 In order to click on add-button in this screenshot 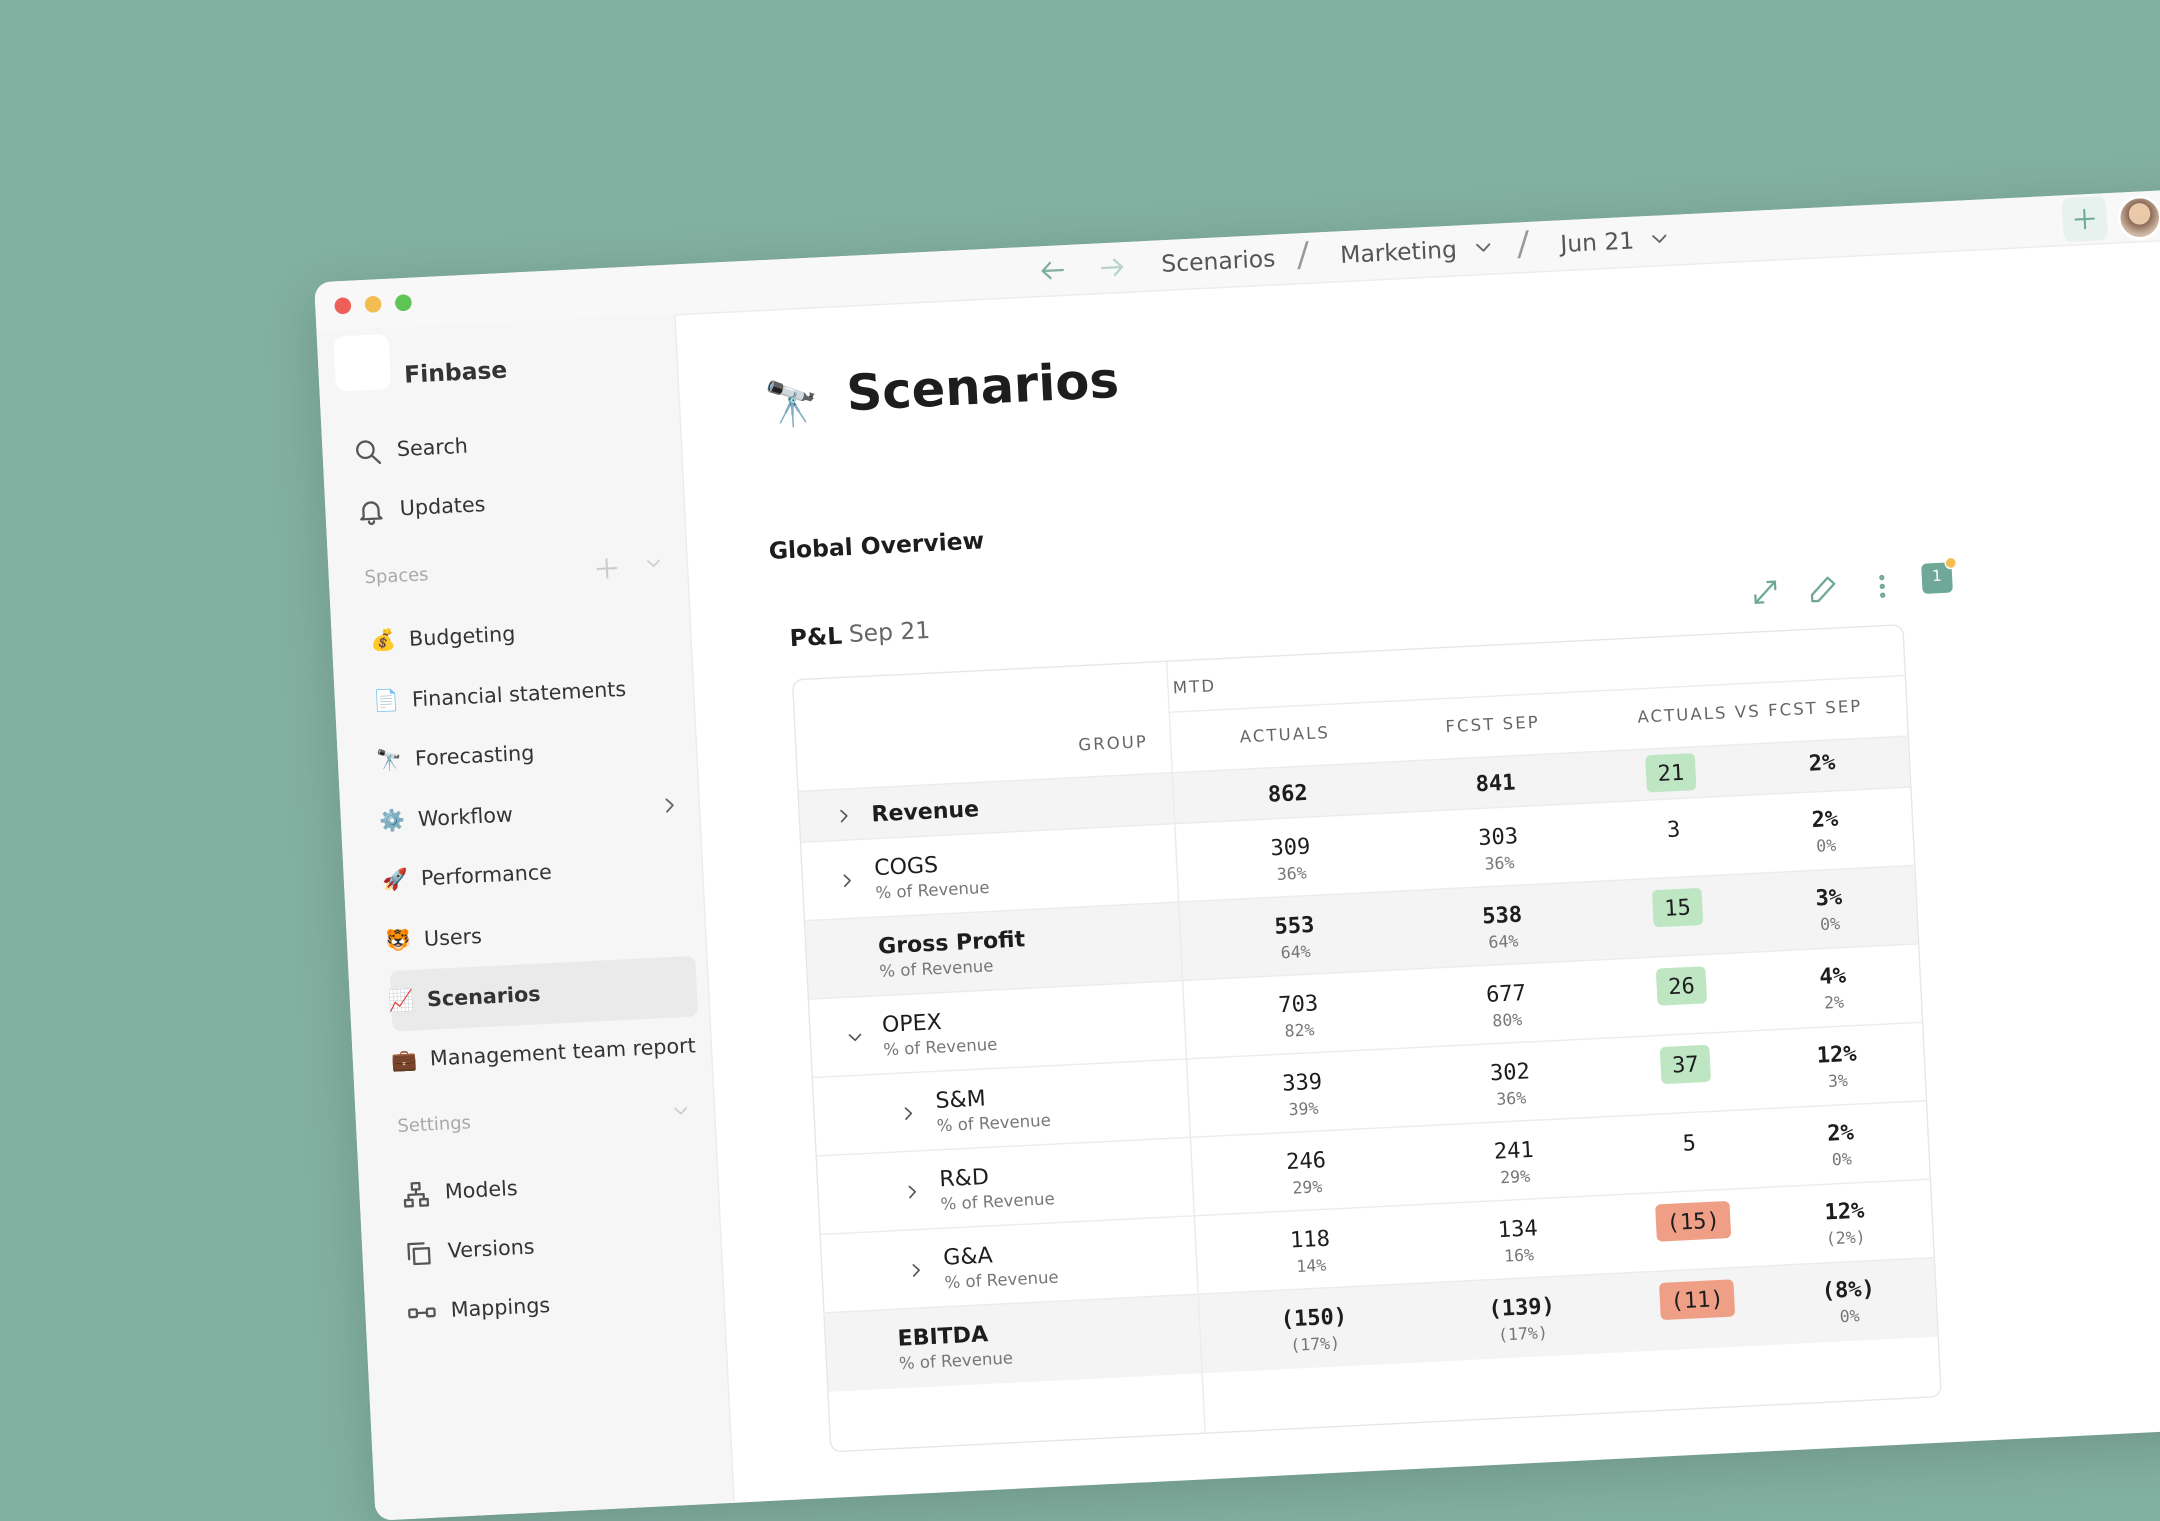, I will do `click(2084, 219)`.